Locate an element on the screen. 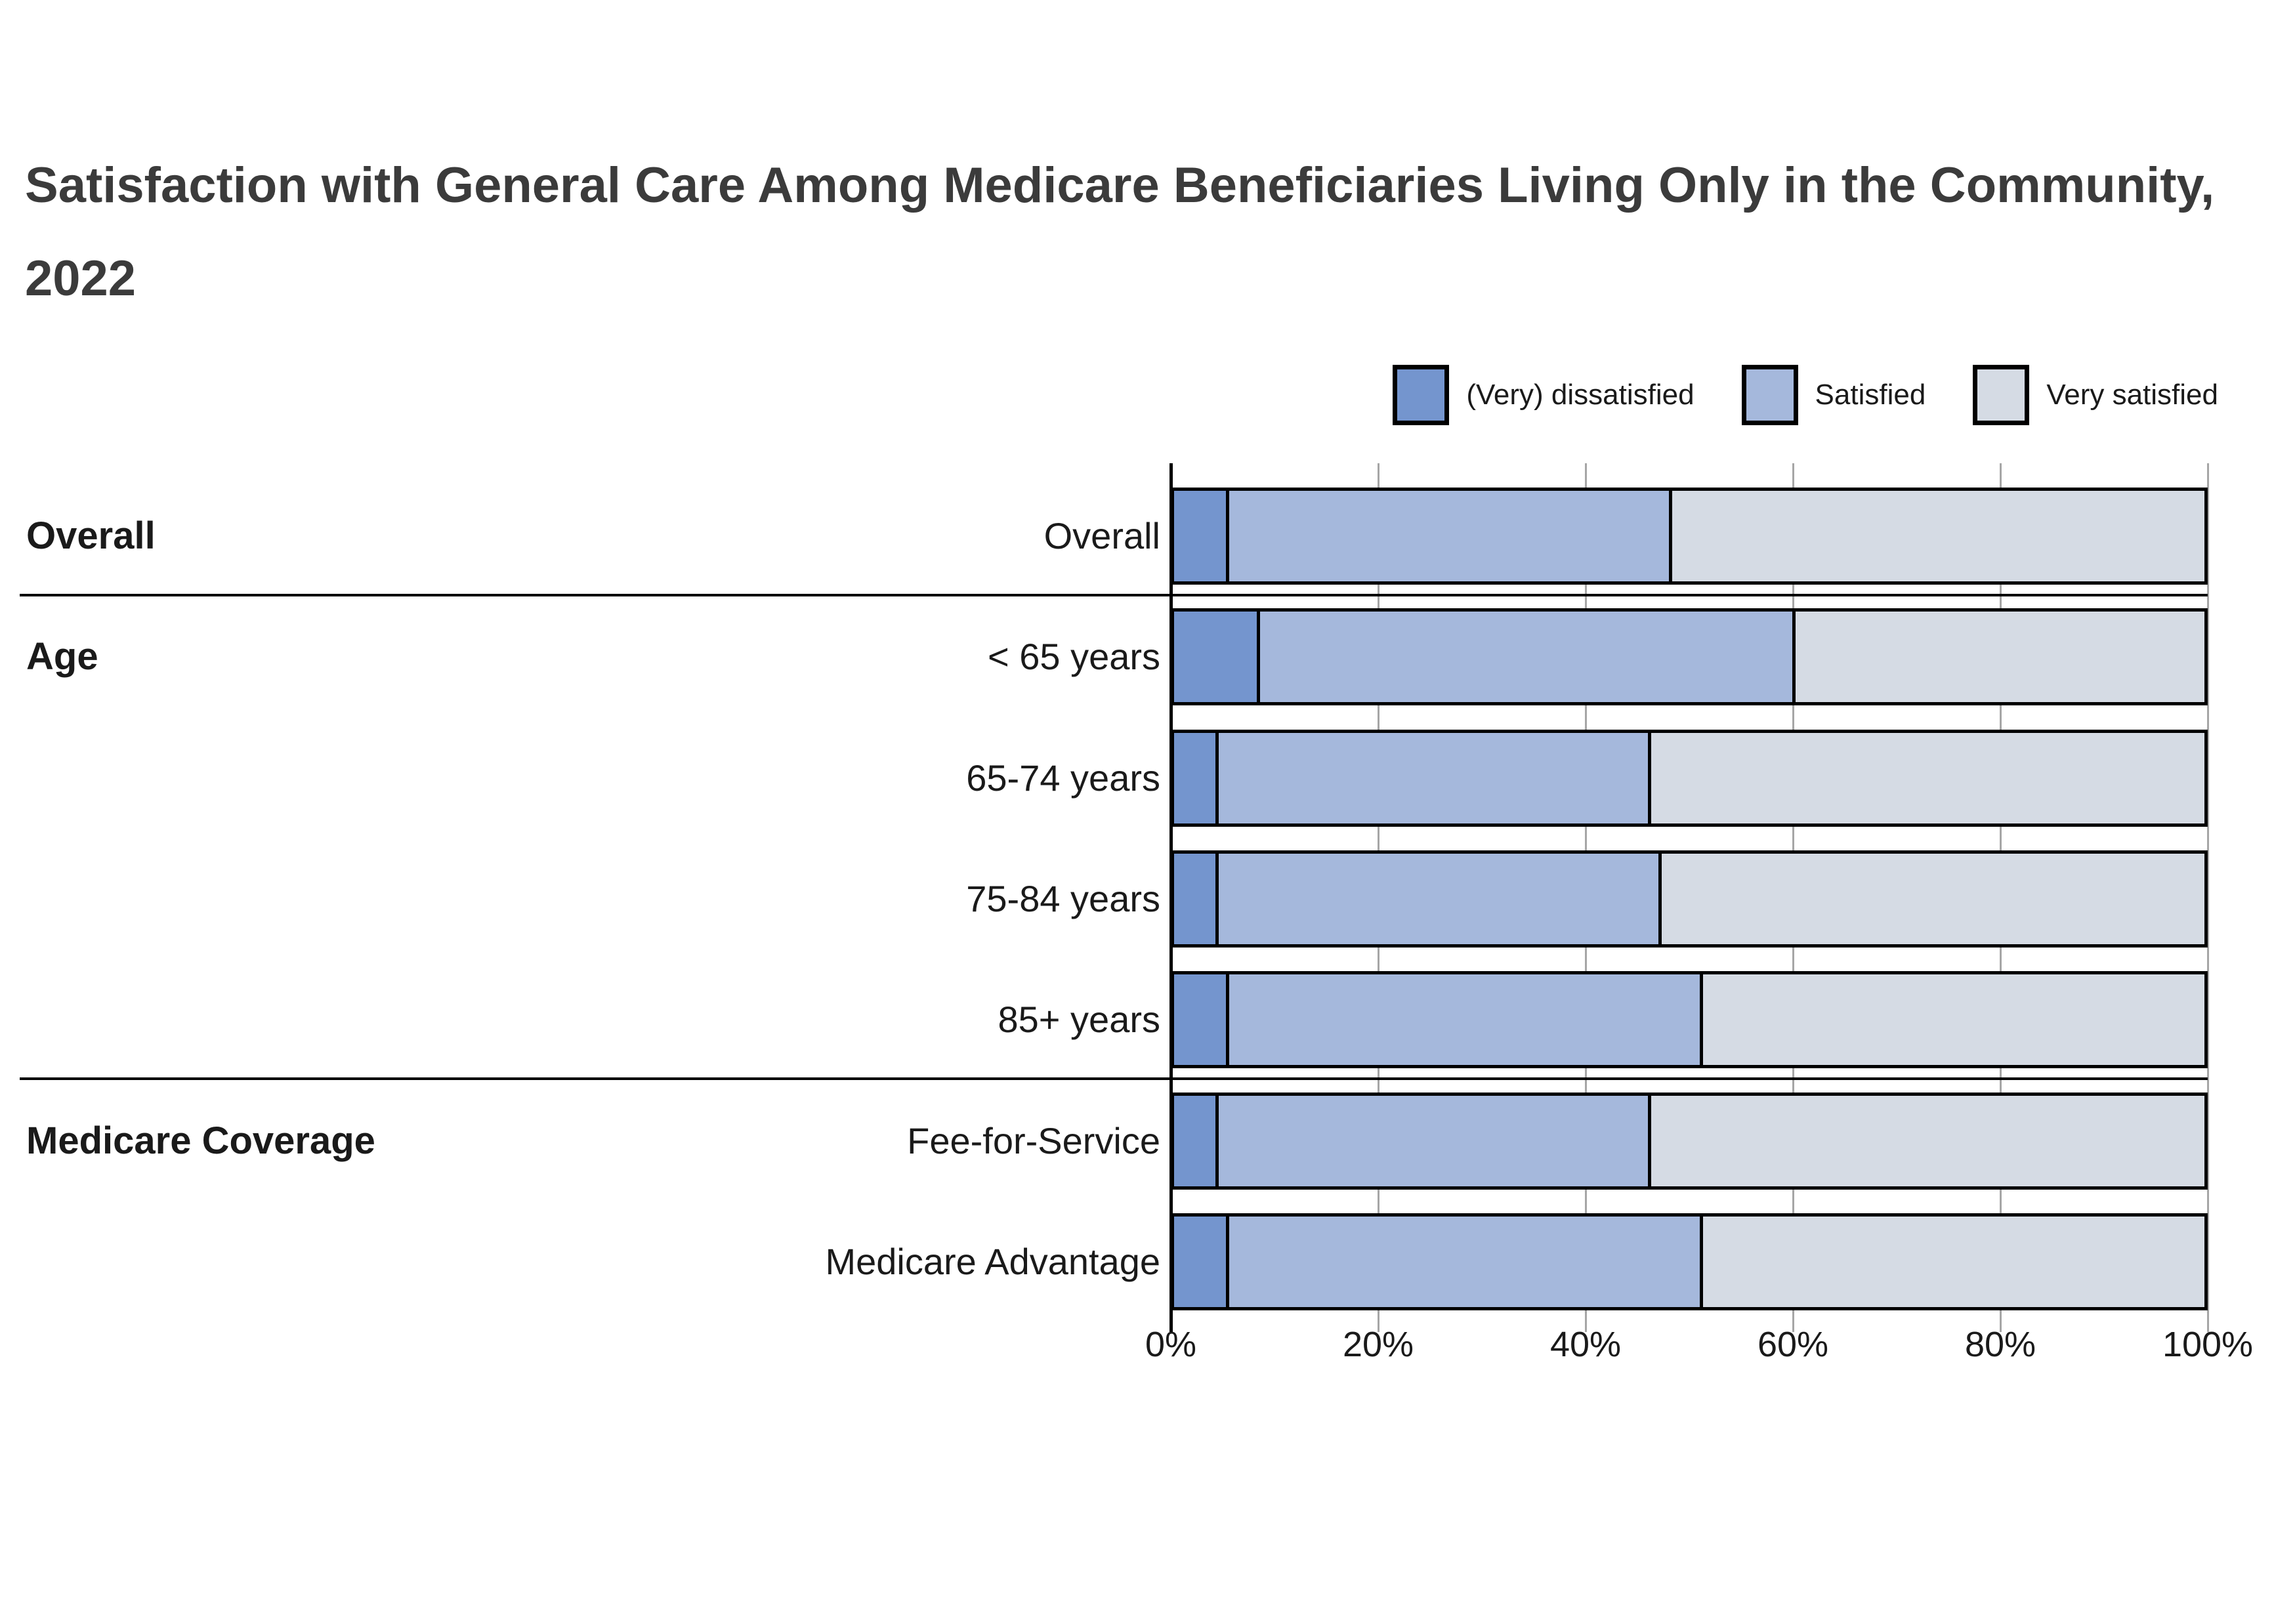 Image resolution: width=2274 pixels, height=1624 pixels. row-label-fee-for-service: Fee-for-Service is located at coordinates (1033, 1140).